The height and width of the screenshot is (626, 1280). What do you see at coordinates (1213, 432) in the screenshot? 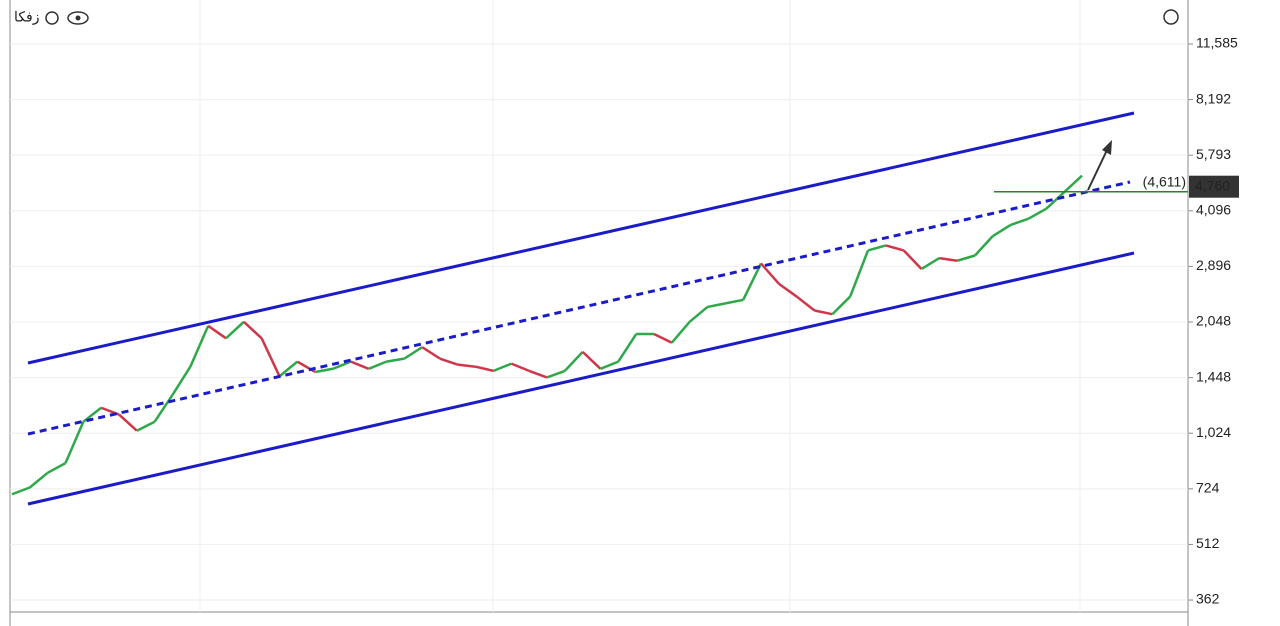
I see `y-tick-label: 1,024` at bounding box center [1213, 432].